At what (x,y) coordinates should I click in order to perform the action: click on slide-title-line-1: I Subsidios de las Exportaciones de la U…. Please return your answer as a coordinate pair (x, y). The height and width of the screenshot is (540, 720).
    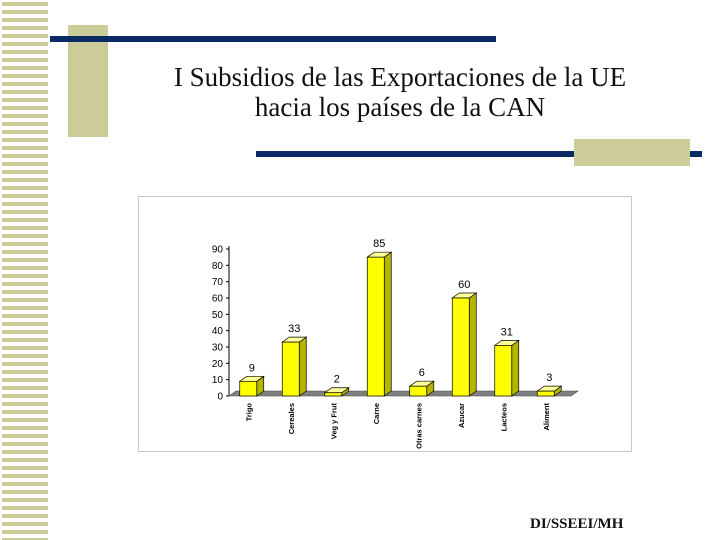
    Looking at the image, I should click on (400, 77).